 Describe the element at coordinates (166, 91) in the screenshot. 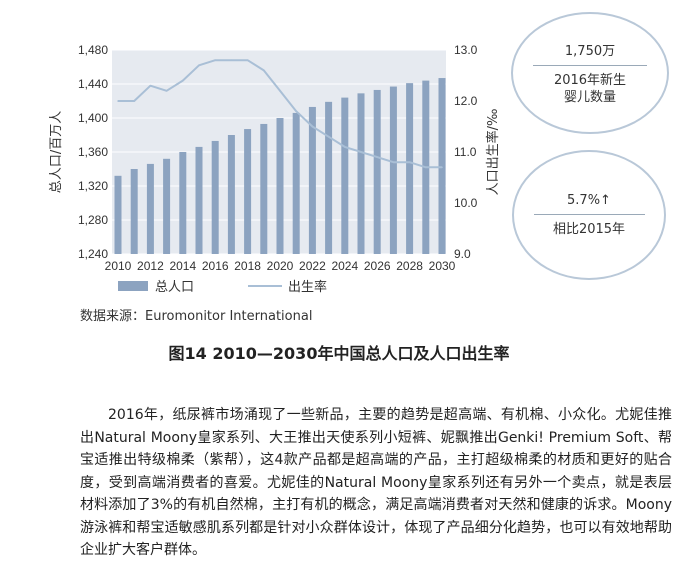

I see `birthrate-point-2013` at that location.